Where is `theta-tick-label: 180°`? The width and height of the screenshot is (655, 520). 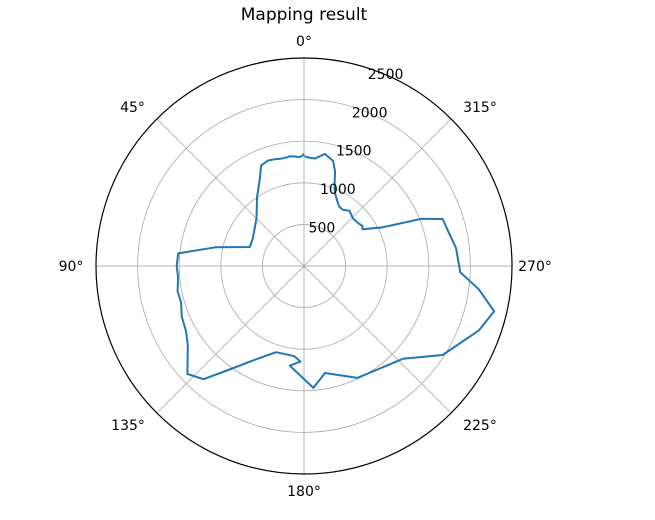
theta-tick-label: 180° is located at coordinates (304, 492).